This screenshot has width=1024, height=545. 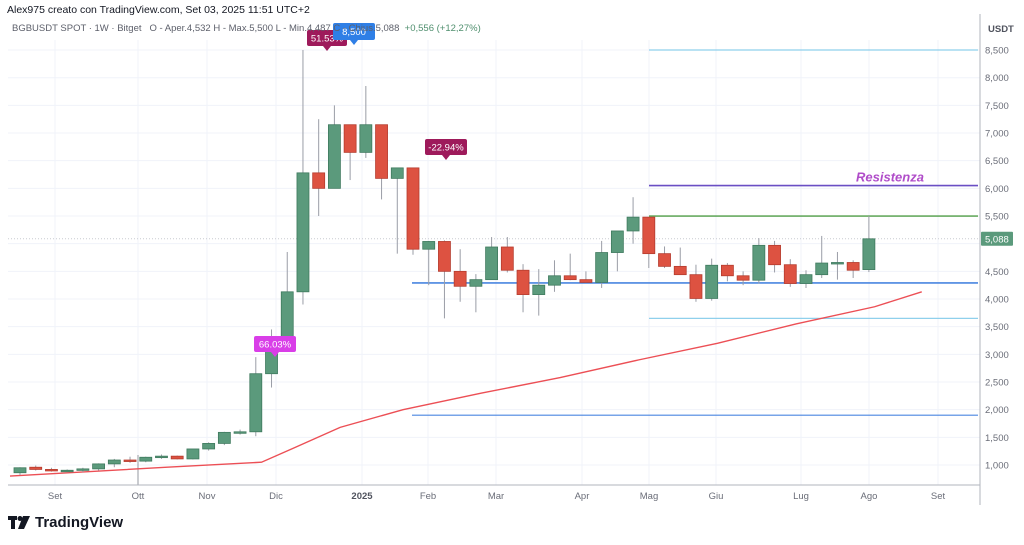 What do you see at coordinates (869, 496) in the screenshot?
I see `time-axis-tick: Ago` at bounding box center [869, 496].